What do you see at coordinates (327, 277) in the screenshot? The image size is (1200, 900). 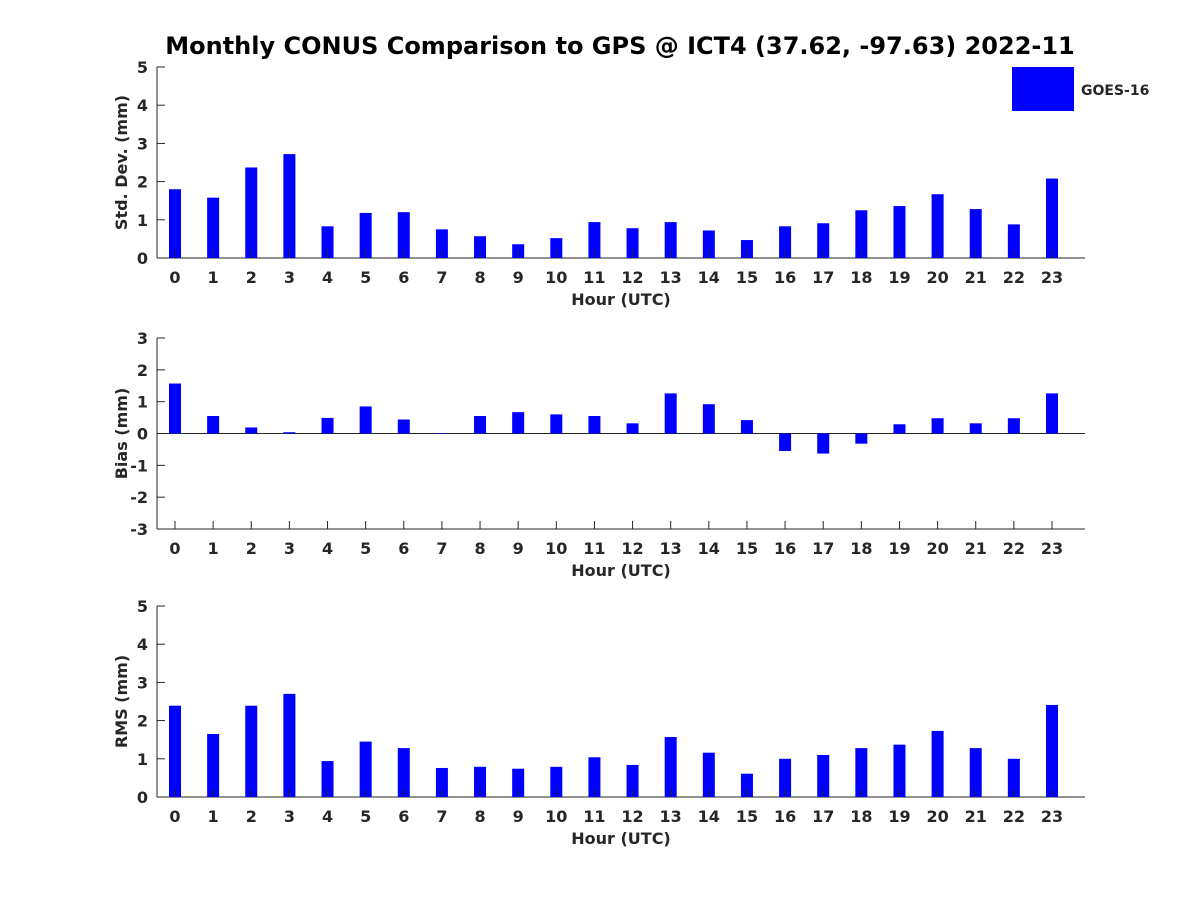 I see `x-tick-label: 4` at bounding box center [327, 277].